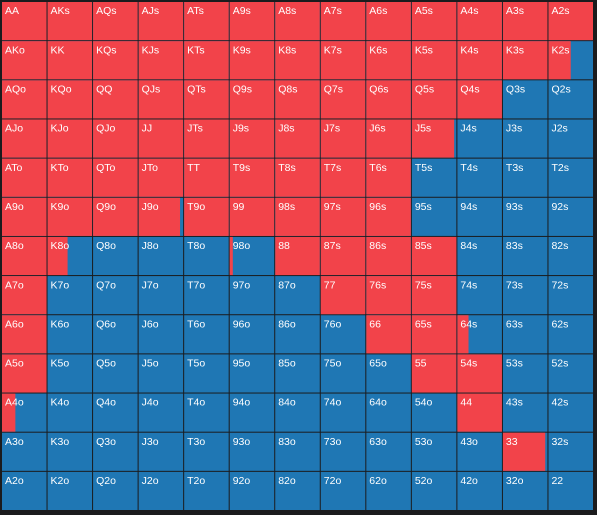 The height and width of the screenshot is (515, 597). I want to click on hand-label: Q4o, so click(106, 403).